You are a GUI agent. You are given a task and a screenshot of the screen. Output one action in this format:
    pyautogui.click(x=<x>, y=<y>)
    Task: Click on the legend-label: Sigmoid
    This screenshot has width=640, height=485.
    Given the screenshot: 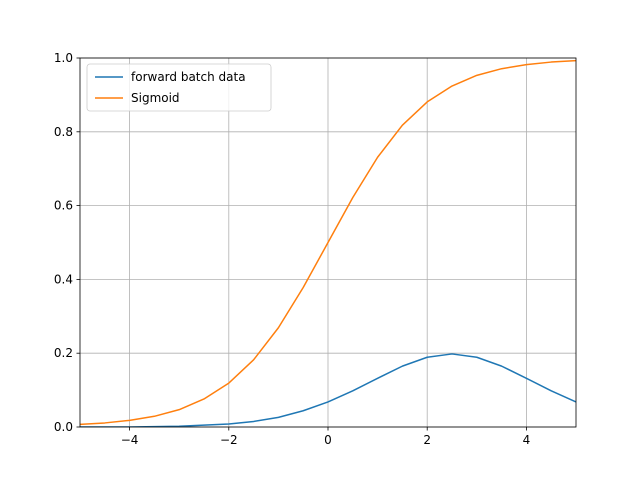 What is the action you would take?
    pyautogui.click(x=155, y=98)
    